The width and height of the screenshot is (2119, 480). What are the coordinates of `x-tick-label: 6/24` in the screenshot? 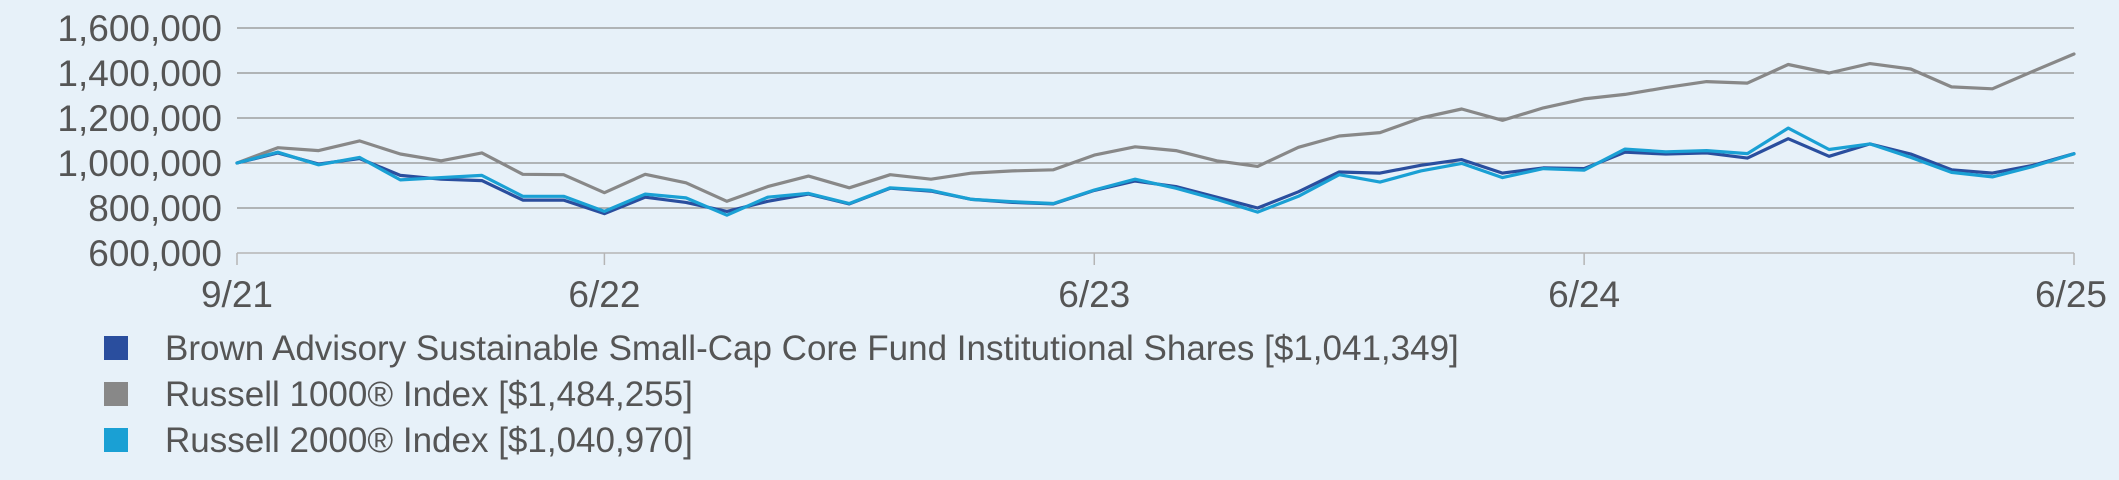 It's located at (1584, 294).